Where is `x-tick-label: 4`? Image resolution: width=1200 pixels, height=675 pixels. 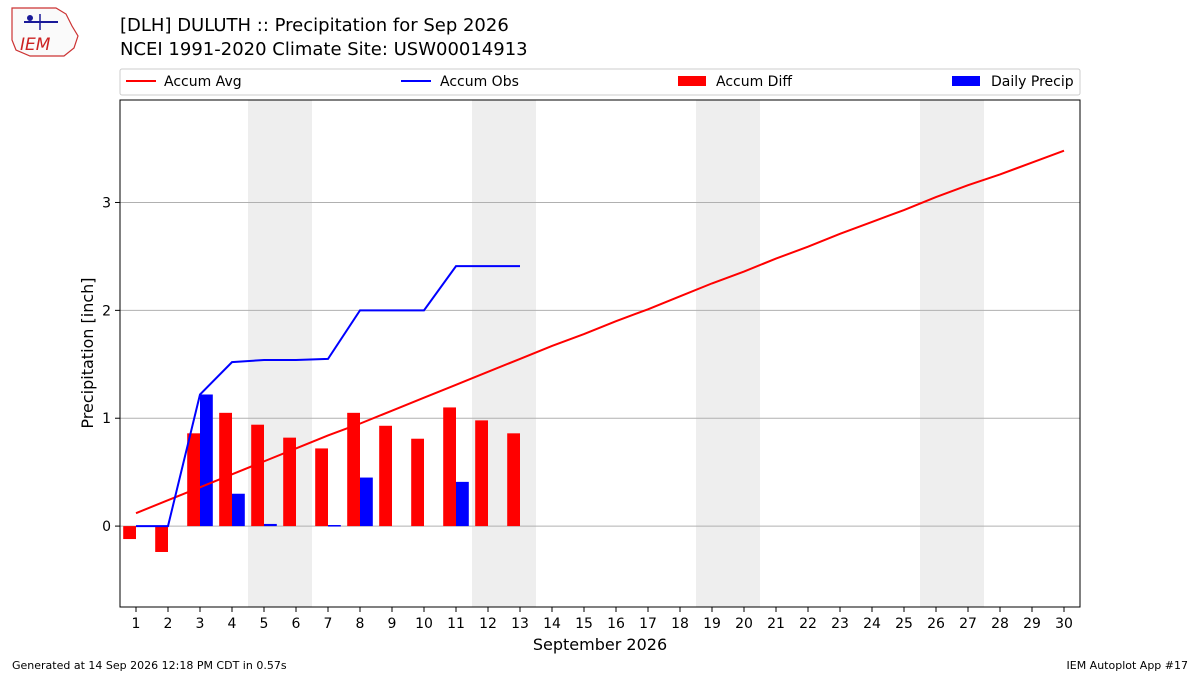 x-tick-label: 4 is located at coordinates (232, 624).